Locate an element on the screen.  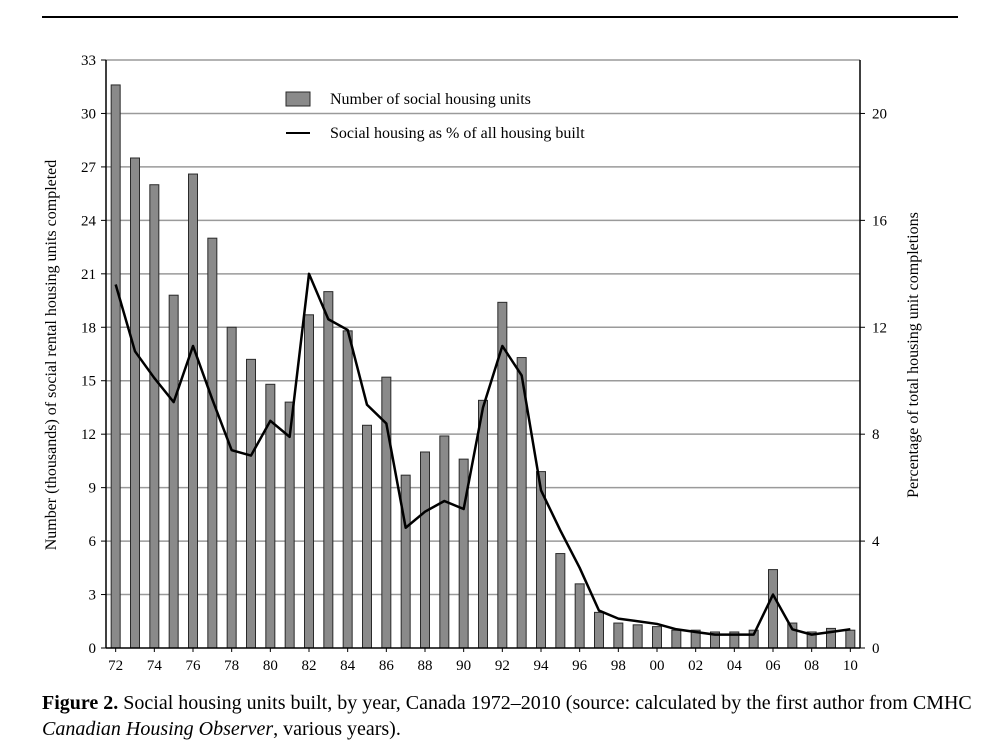
left-tick-label: 3 is located at coordinates (93, 596).